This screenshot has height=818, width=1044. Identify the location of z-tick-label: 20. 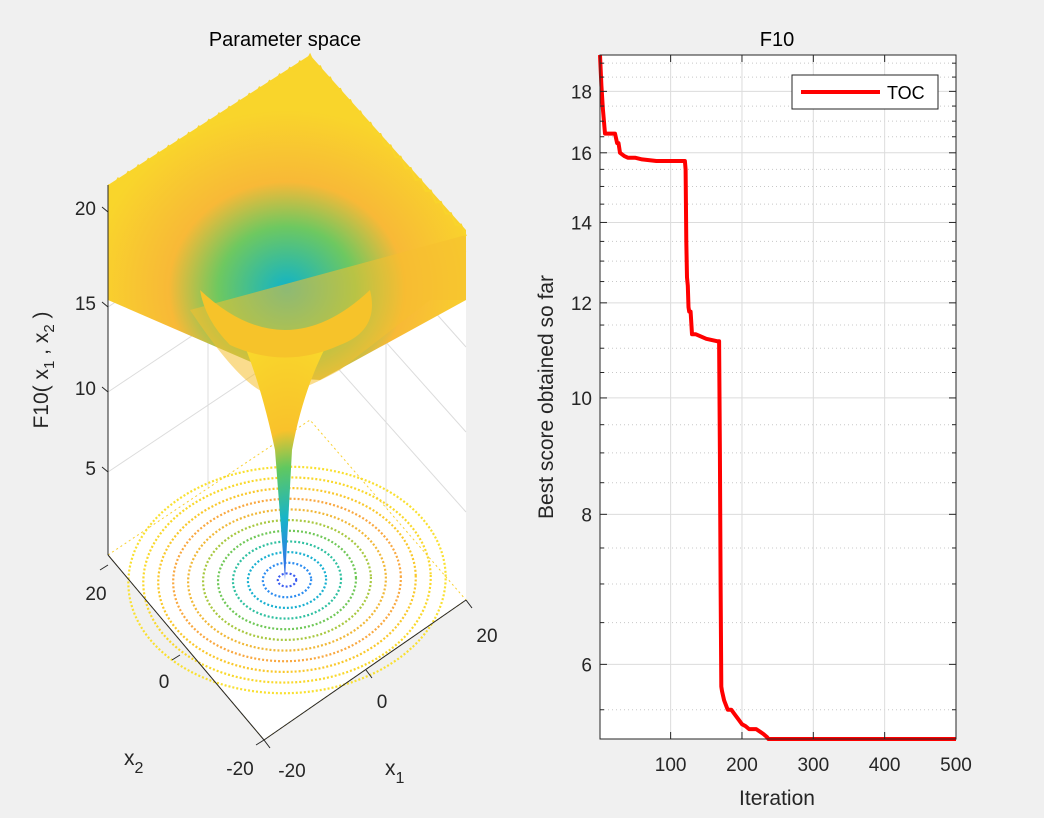
(85, 209).